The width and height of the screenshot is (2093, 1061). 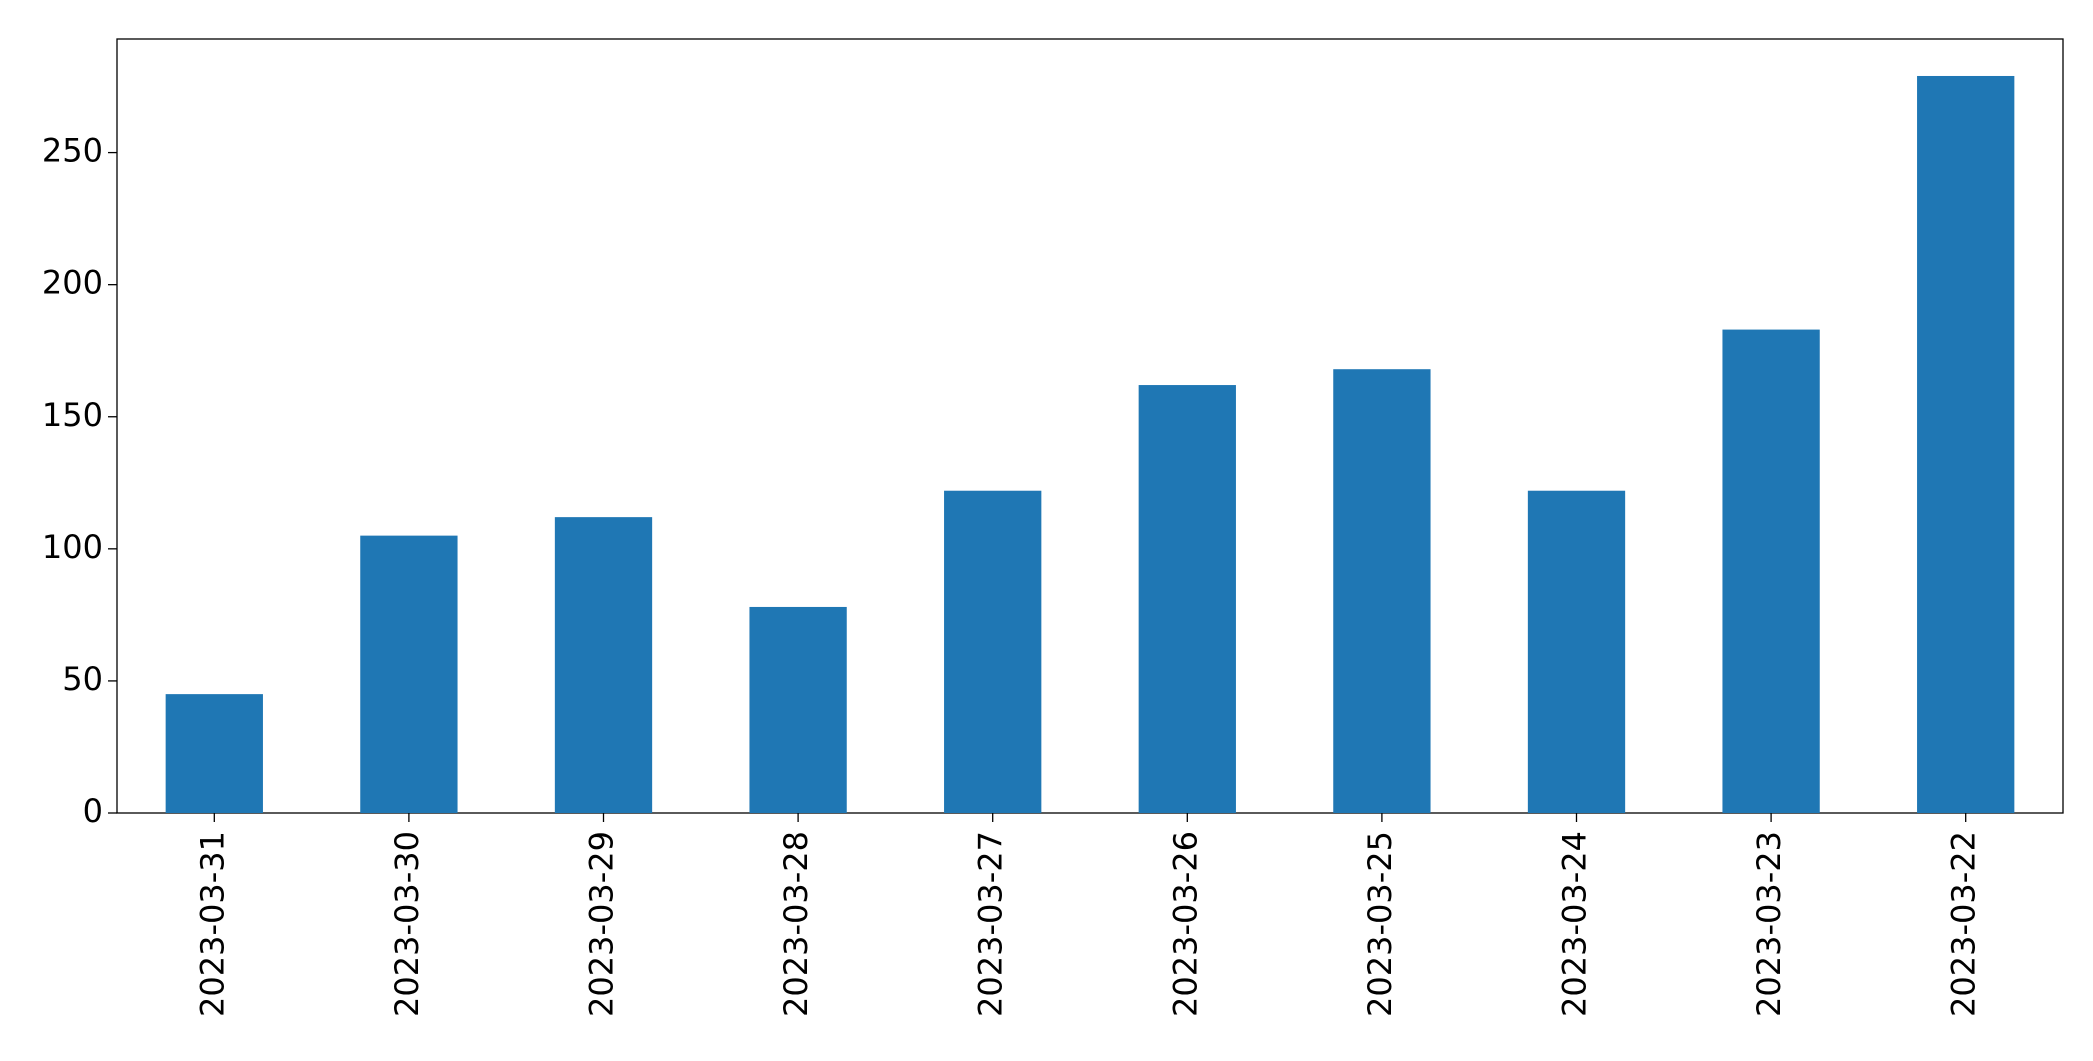 I want to click on x-tick-label: 2023-03-28, so click(x=796, y=924).